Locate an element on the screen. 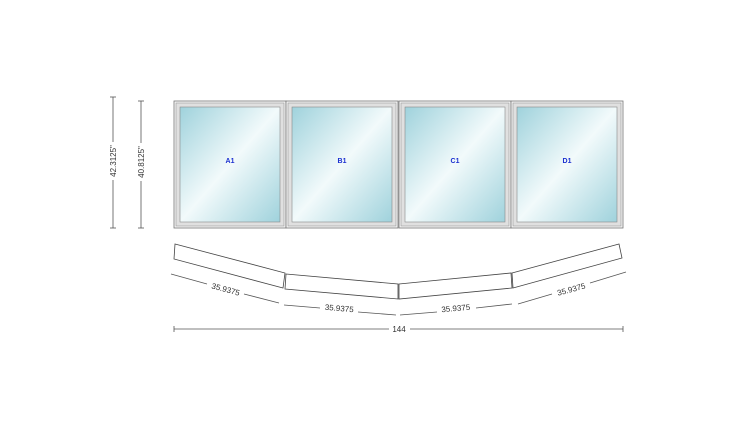 This screenshot has height=423, width=739. frame-height-label: 40.8125" is located at coordinates (141, 162).